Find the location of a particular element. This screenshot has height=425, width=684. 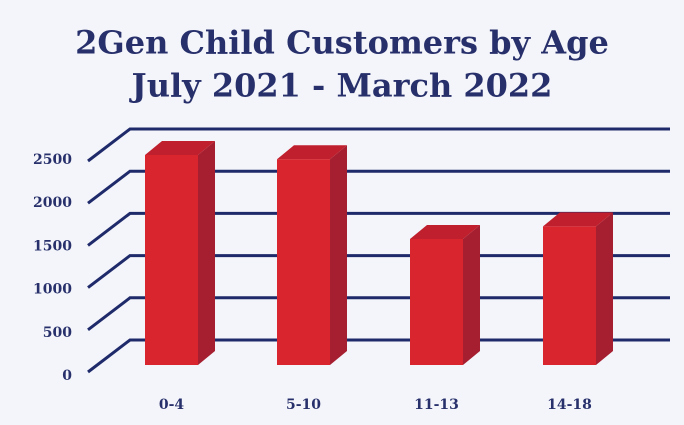

y-tick-label: 1000 is located at coordinates (52, 290).